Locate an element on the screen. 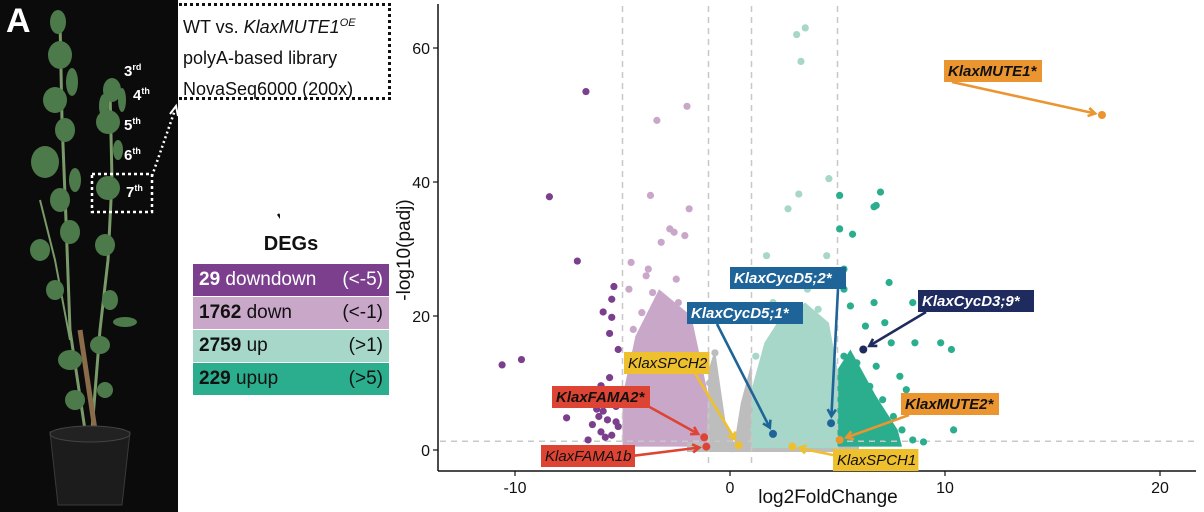 The height and width of the screenshot is (512, 1204). deg-row-upup: 229 upup (>5) is located at coordinates (291, 379).